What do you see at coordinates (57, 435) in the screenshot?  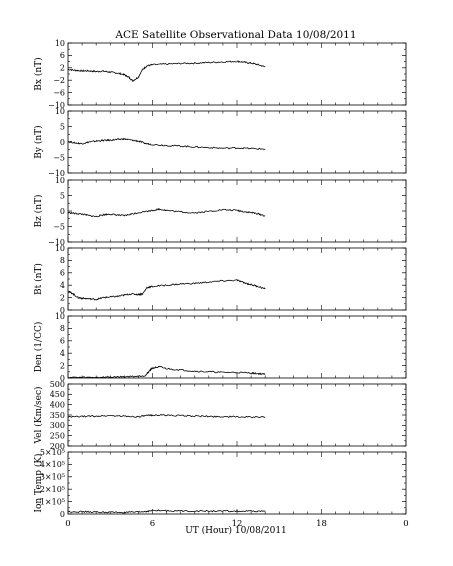 I see `y-tick-label: 250` at bounding box center [57, 435].